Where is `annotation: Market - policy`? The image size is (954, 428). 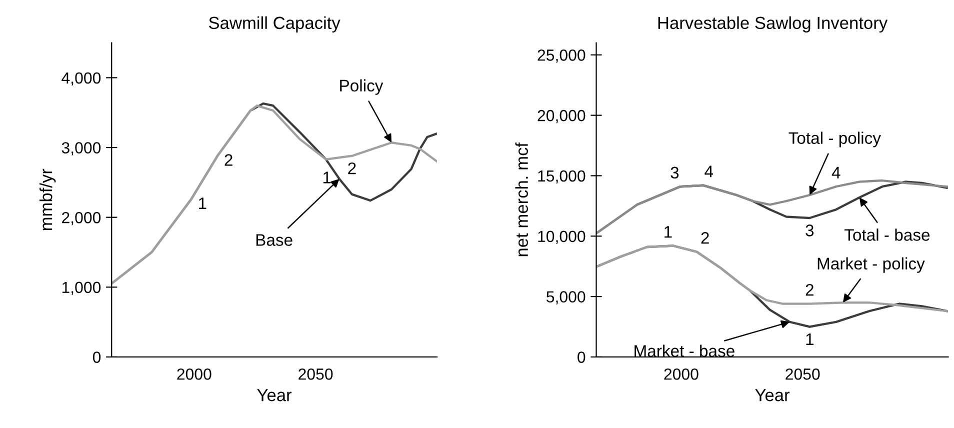 annotation: Market - policy is located at coordinates (871, 265).